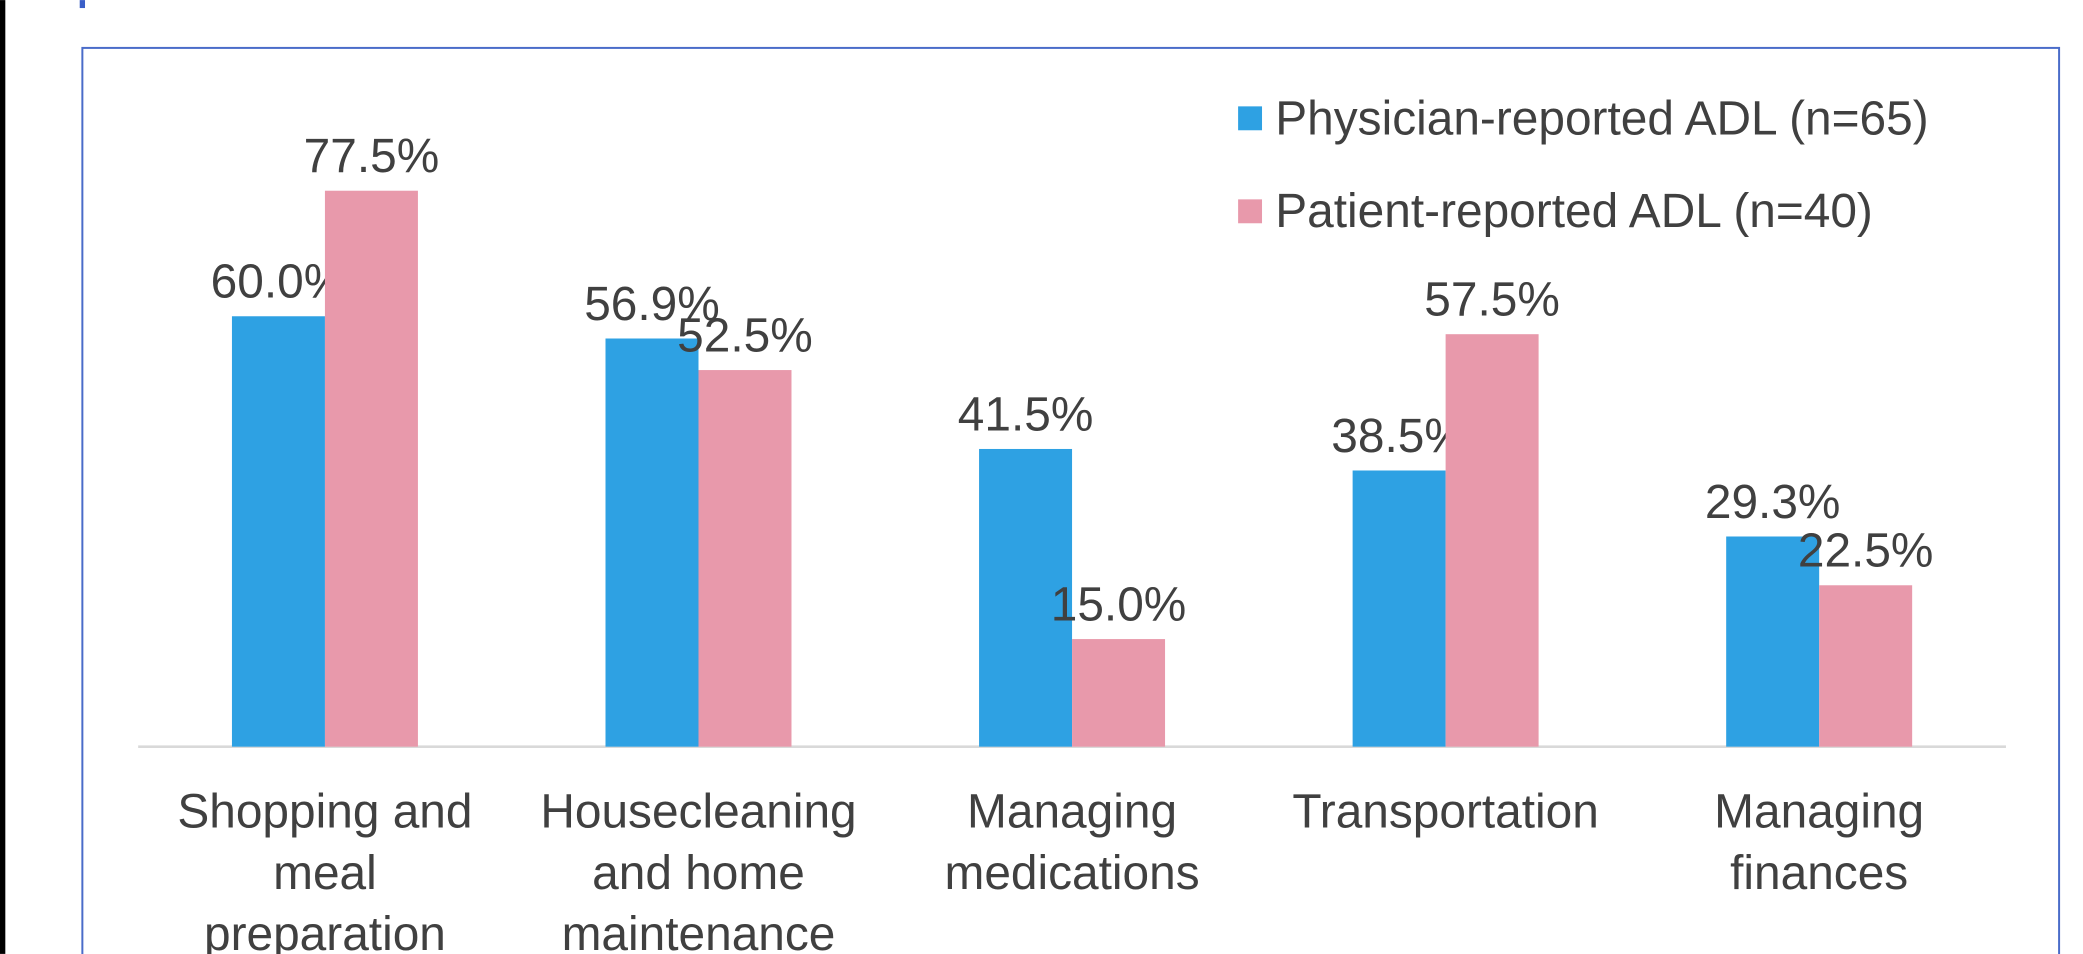 This screenshot has width=2083, height=954. What do you see at coordinates (652, 304) in the screenshot?
I see `data-label: 56.9%` at bounding box center [652, 304].